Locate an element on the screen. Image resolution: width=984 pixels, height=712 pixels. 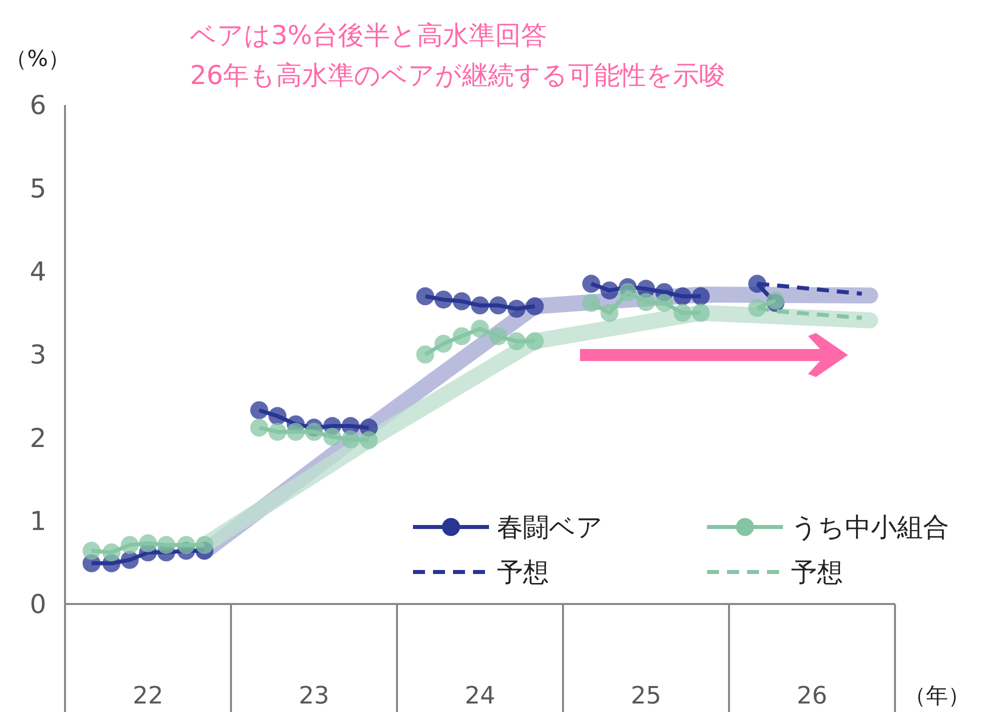
legend-label: 春闘ベア is located at coordinates (550, 528).